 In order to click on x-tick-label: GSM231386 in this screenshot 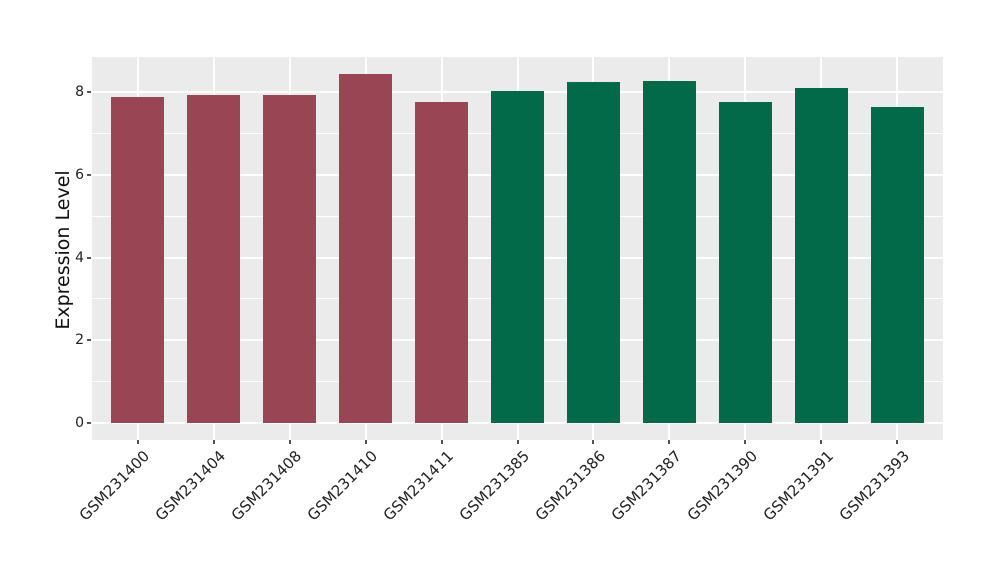, I will do `click(570, 486)`.